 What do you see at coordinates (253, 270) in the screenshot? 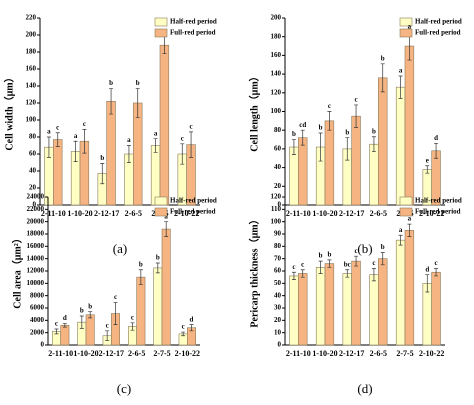
I see `y-axis-title: Pericarp thickness（μm）` at bounding box center [253, 270].